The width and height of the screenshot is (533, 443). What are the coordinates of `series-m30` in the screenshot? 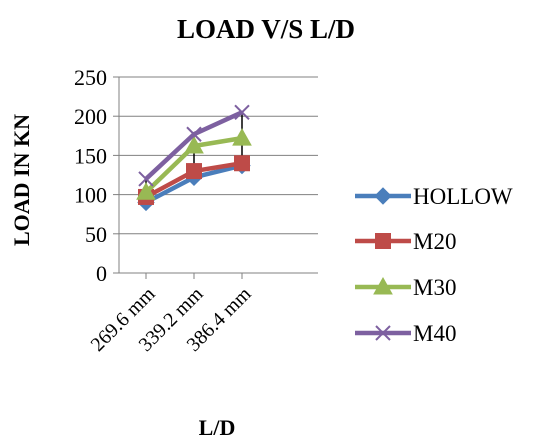 It's located at (194, 164).